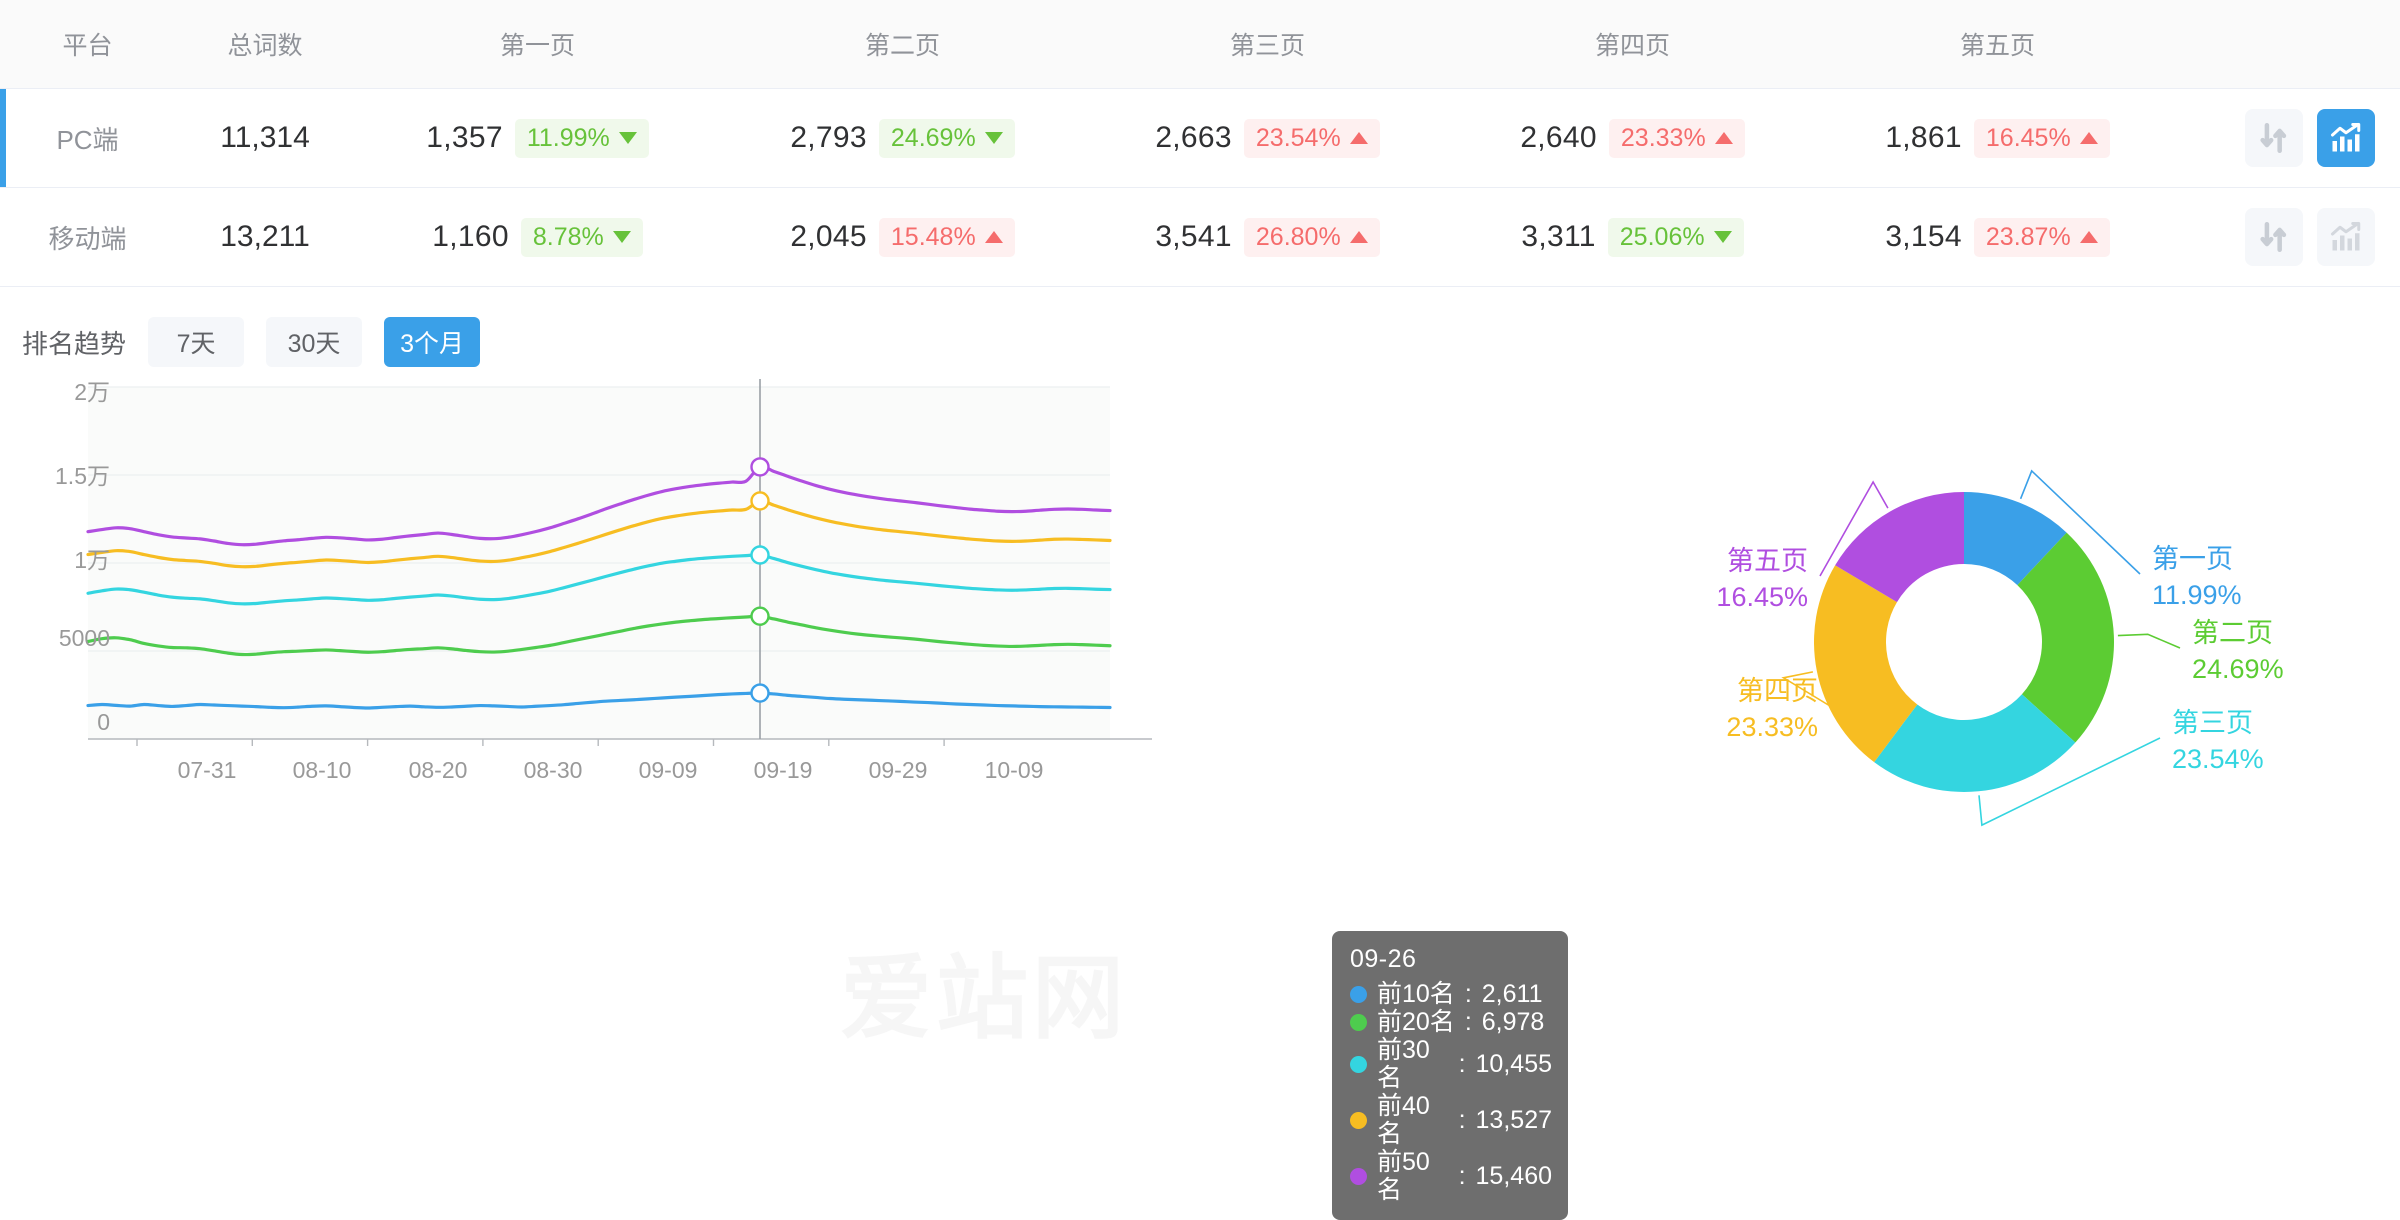  I want to click on cell-page-3: 2,663 23.54%, so click(1267, 138).